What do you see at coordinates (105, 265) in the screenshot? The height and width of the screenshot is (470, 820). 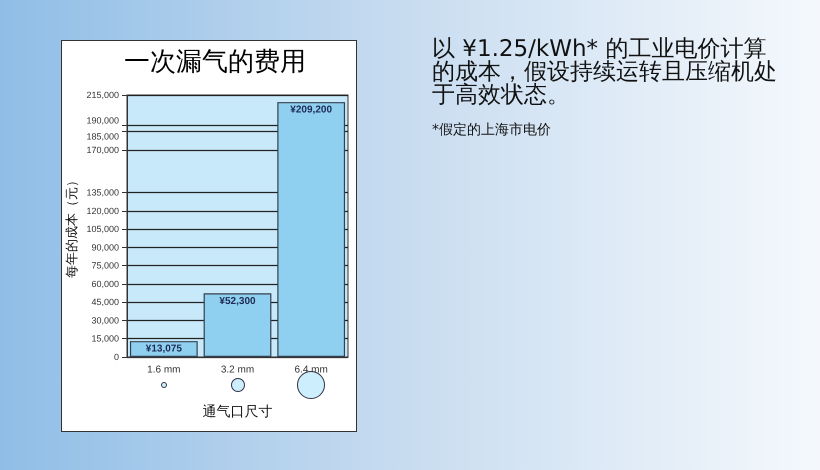 I see `y-tick-label: 75,000` at bounding box center [105, 265].